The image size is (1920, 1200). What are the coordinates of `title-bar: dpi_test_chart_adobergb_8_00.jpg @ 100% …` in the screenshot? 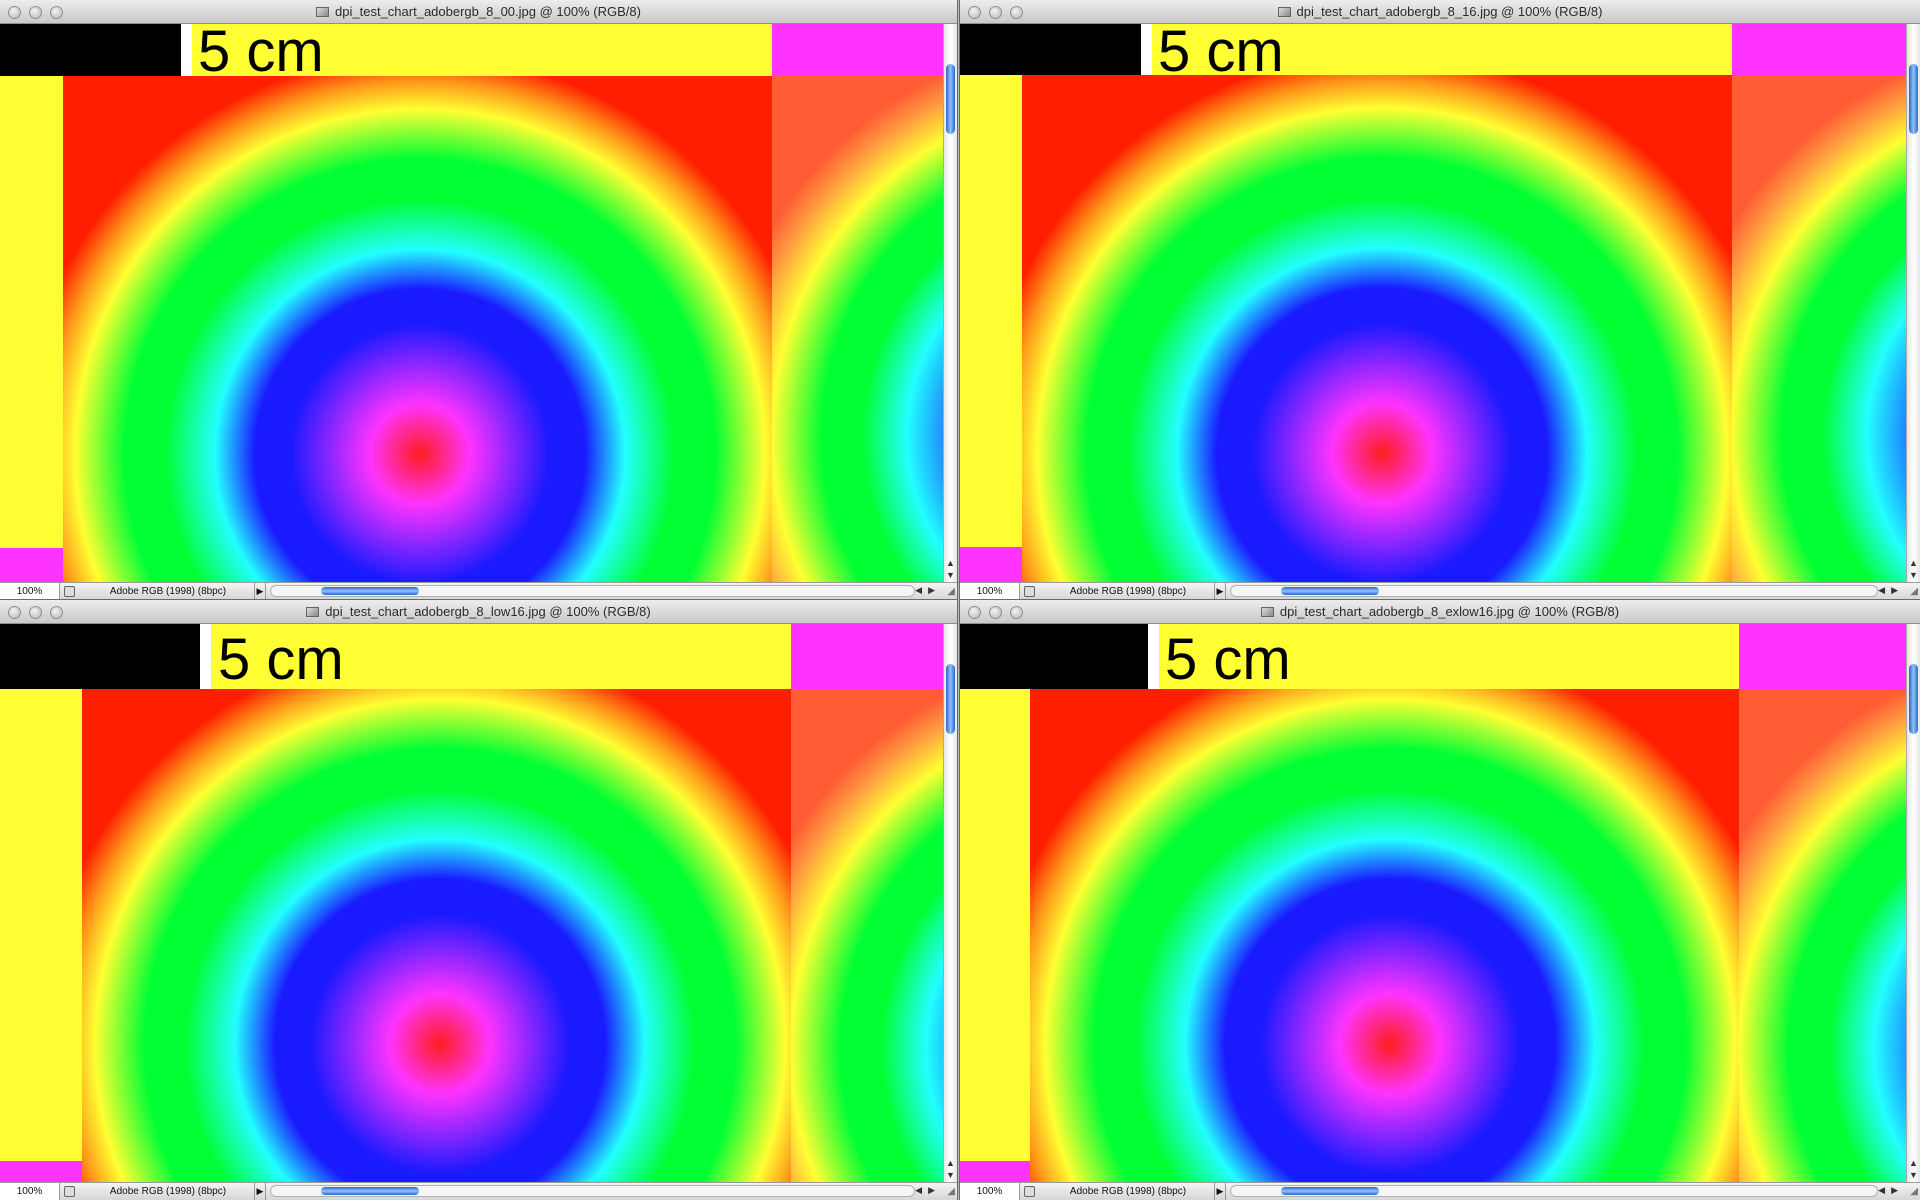 It's located at (478, 12).